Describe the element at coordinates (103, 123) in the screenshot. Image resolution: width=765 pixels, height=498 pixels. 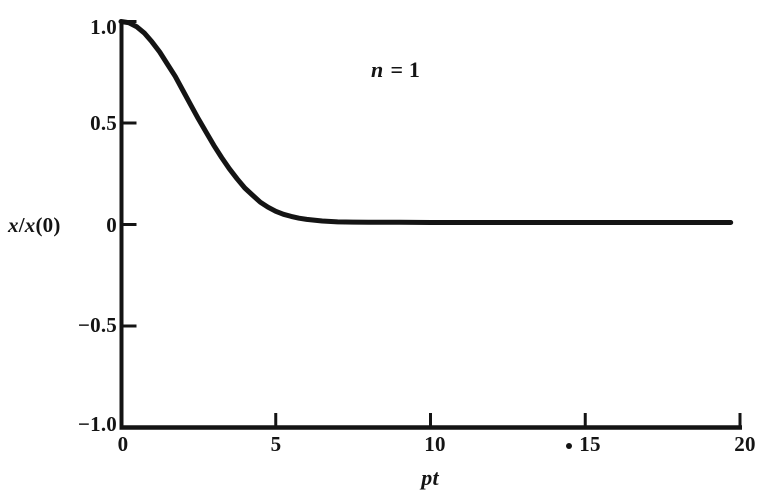
I see `y-tick-label-0.5: 0.5` at that location.